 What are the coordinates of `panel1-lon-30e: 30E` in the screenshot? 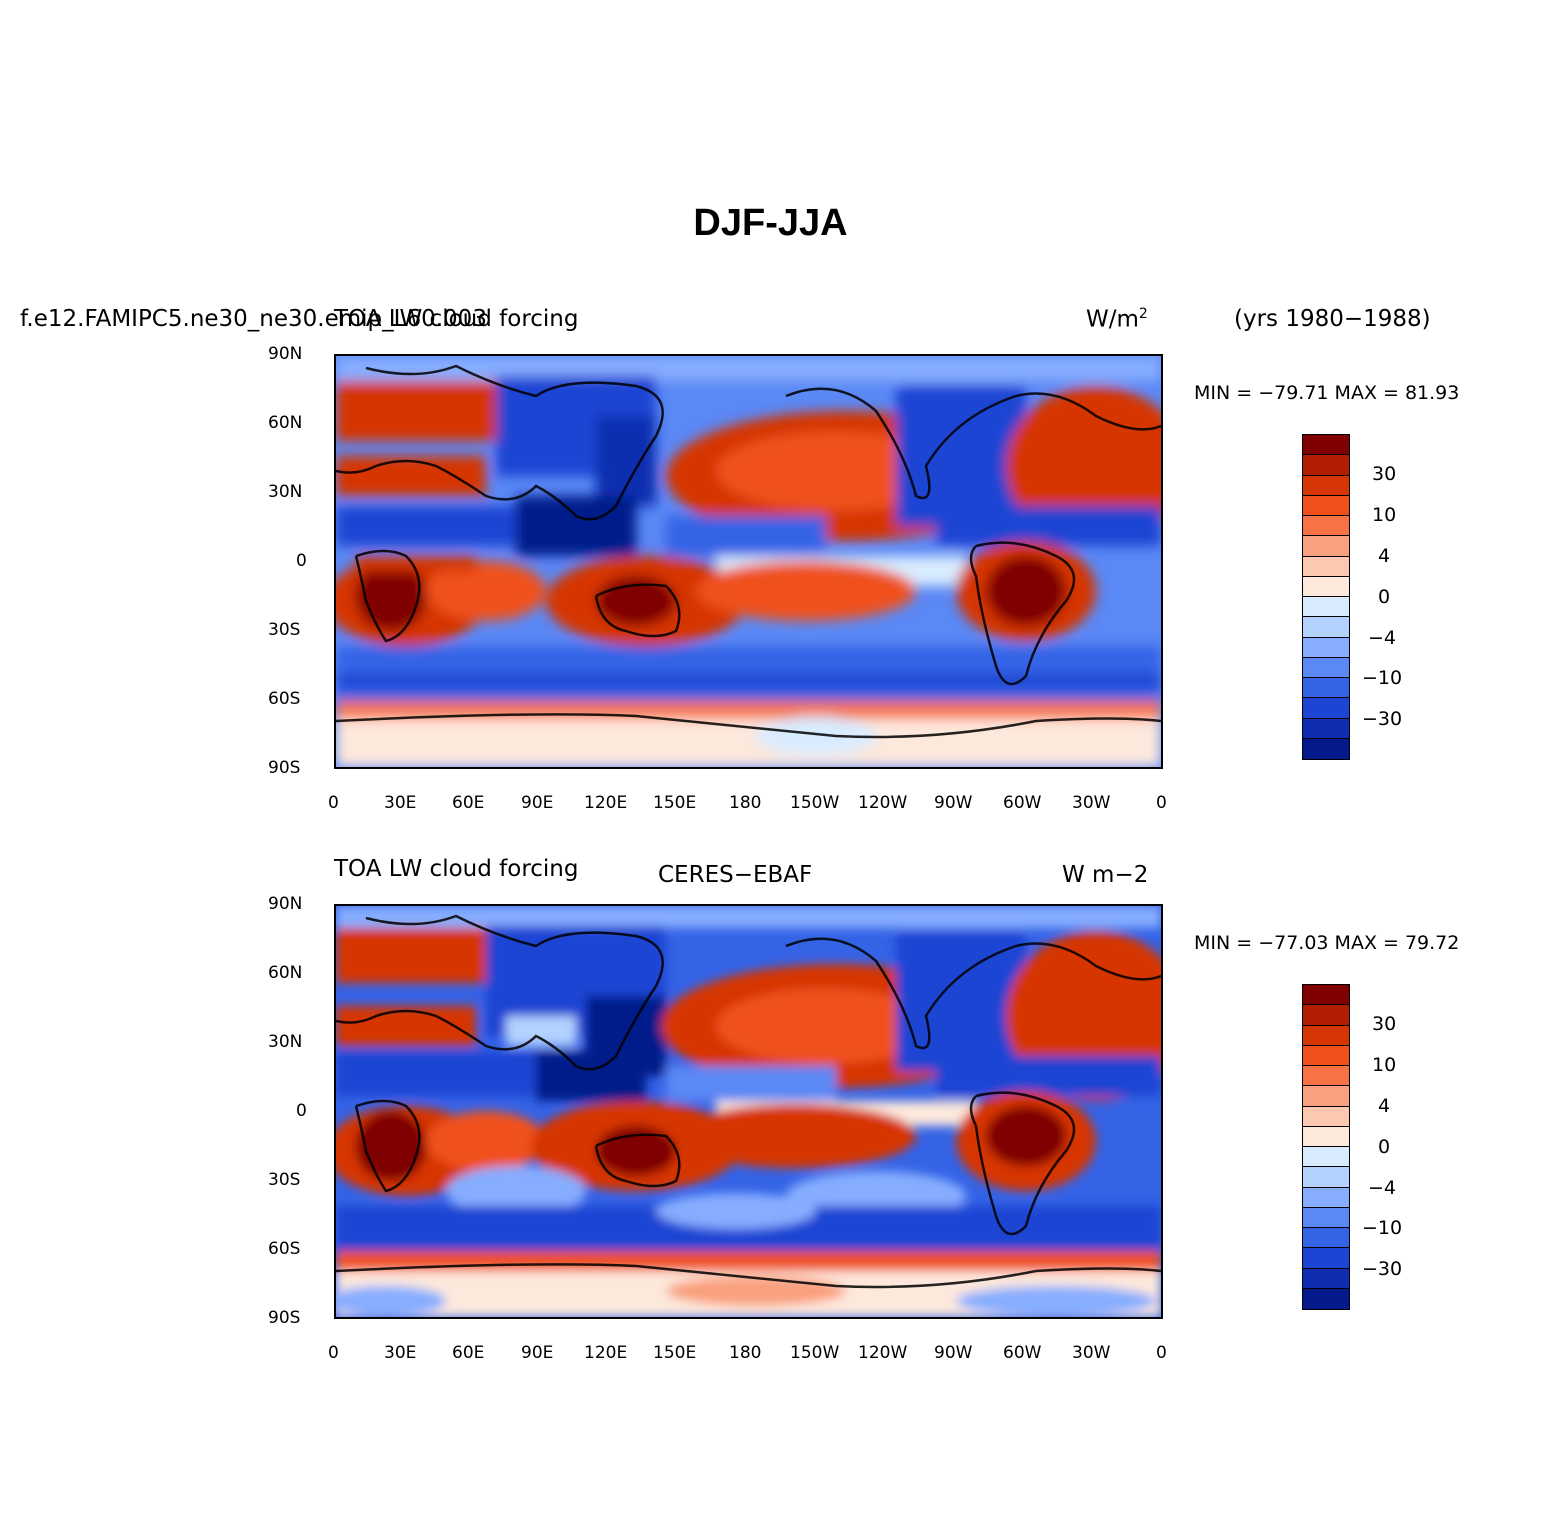 It's located at (400, 803).